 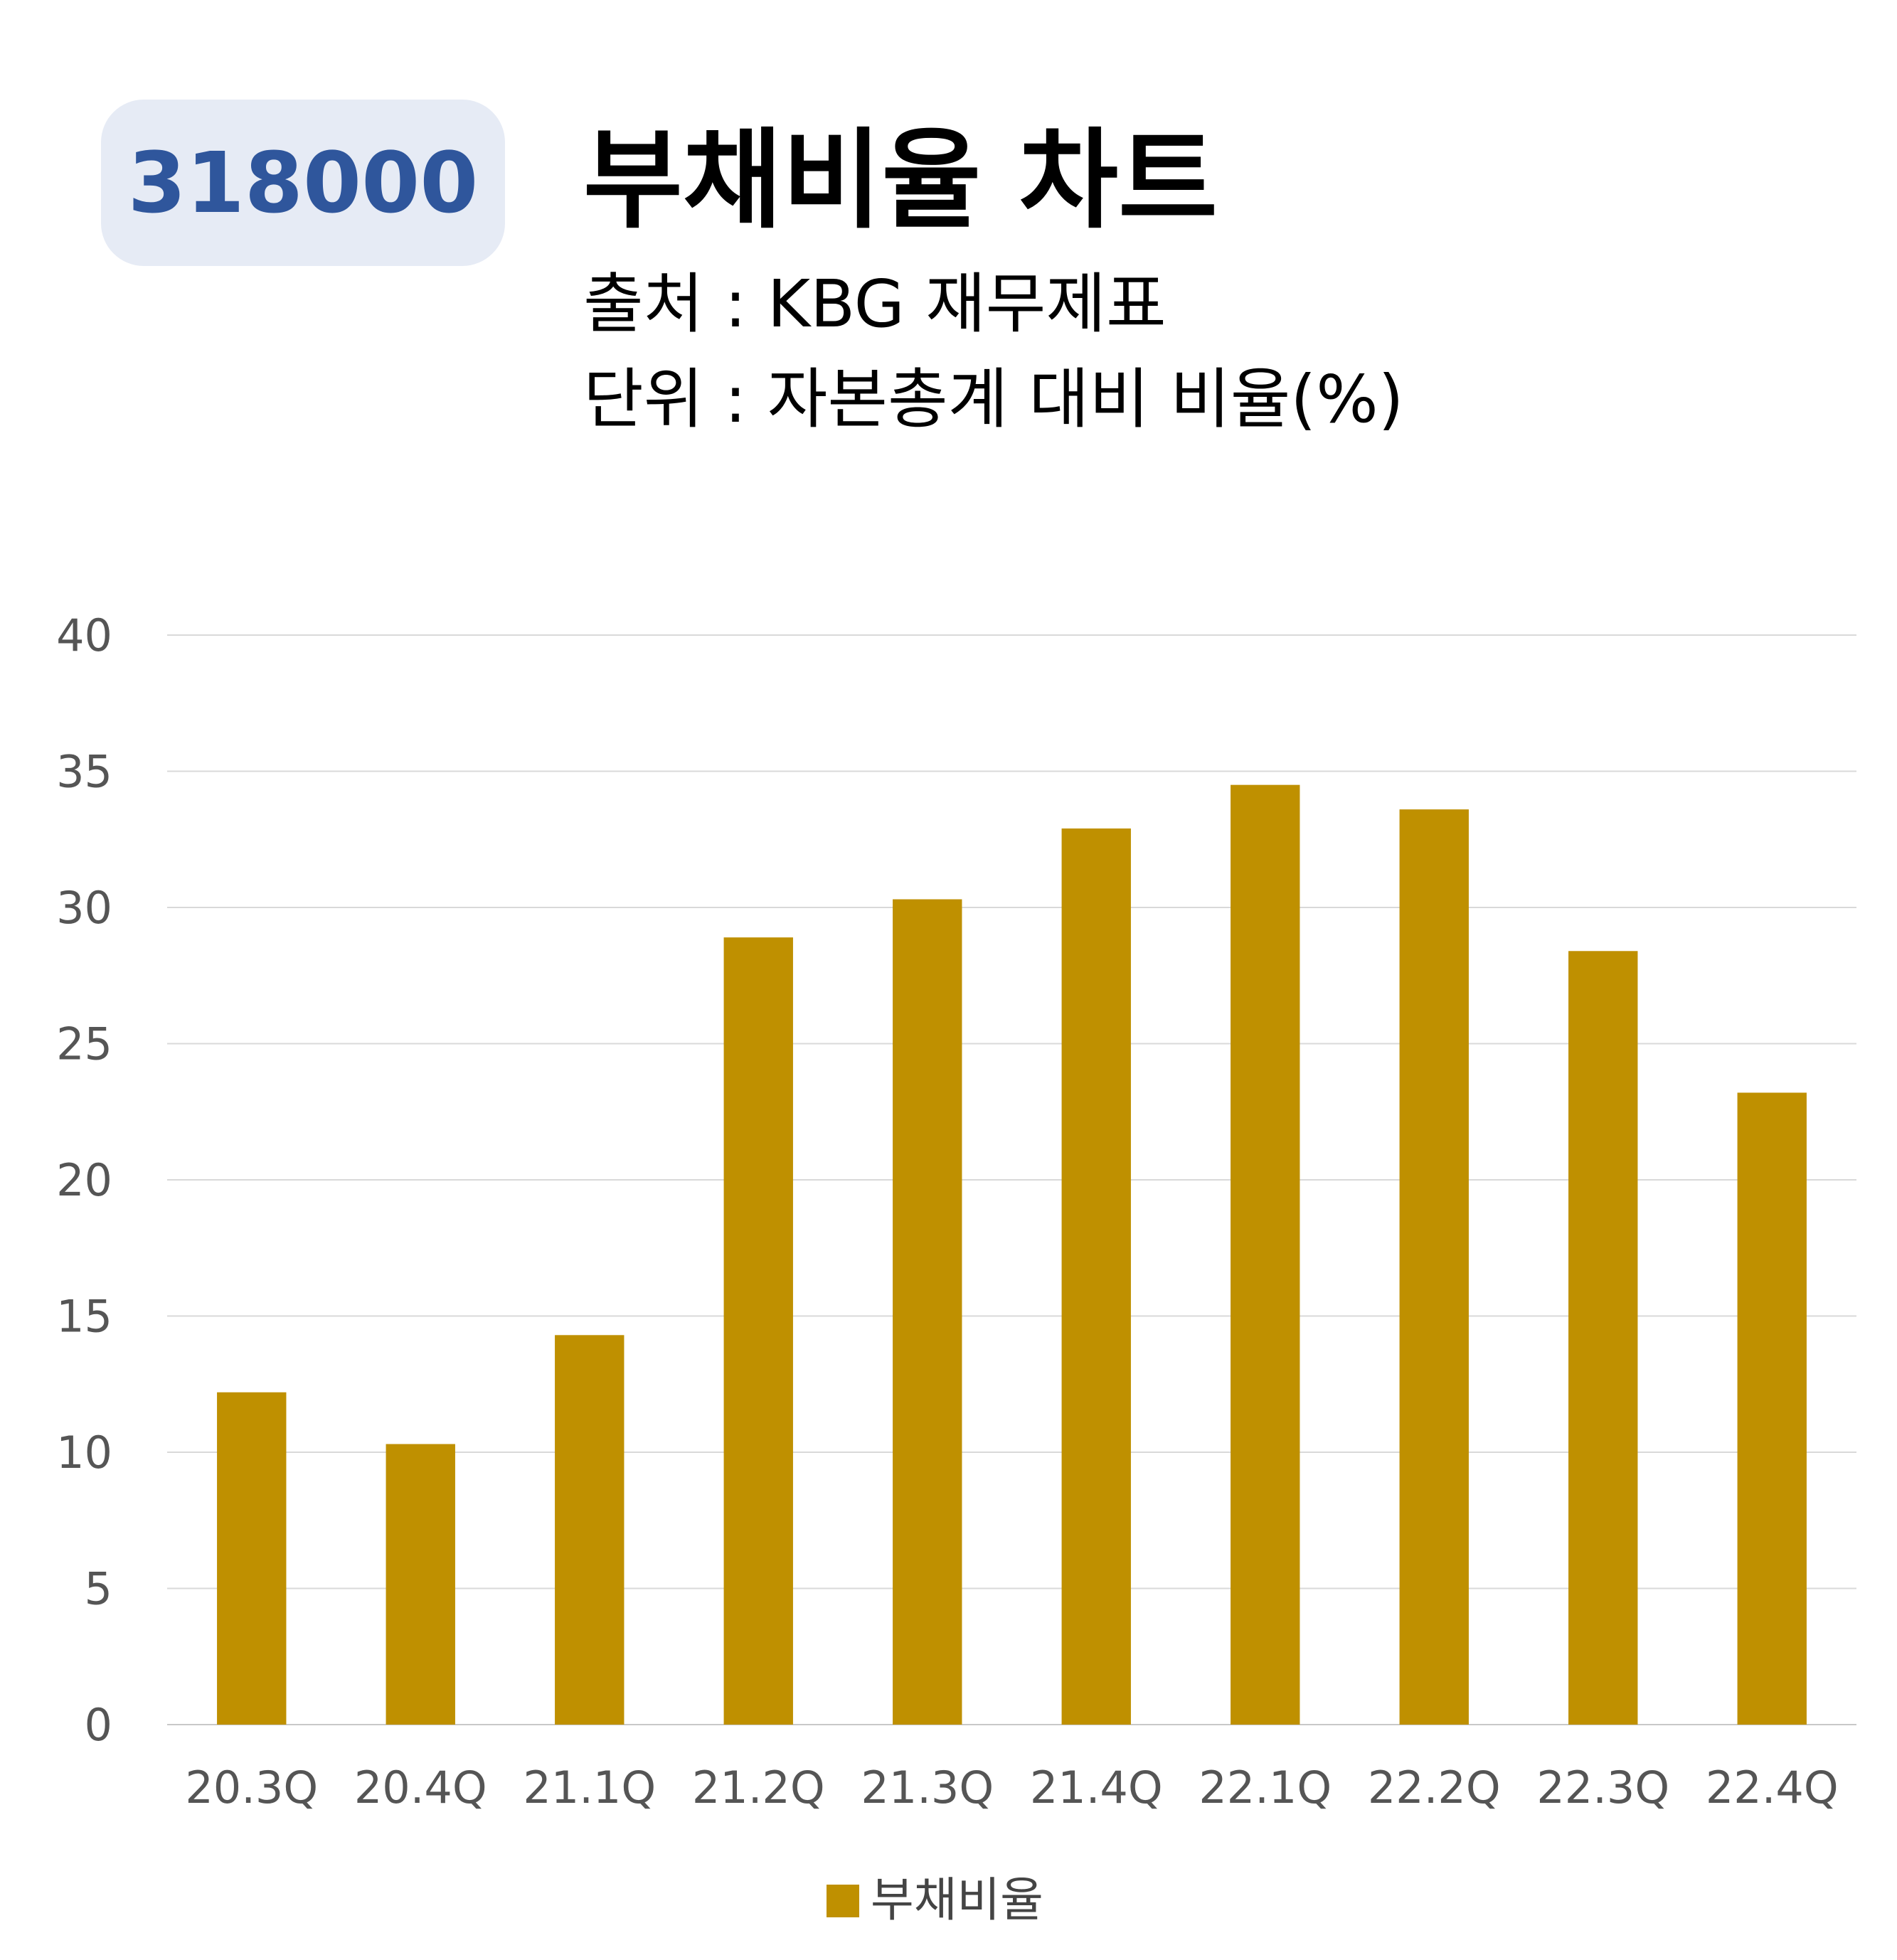 What do you see at coordinates (1434, 1267) in the screenshot?
I see `bar-22.2Q` at bounding box center [1434, 1267].